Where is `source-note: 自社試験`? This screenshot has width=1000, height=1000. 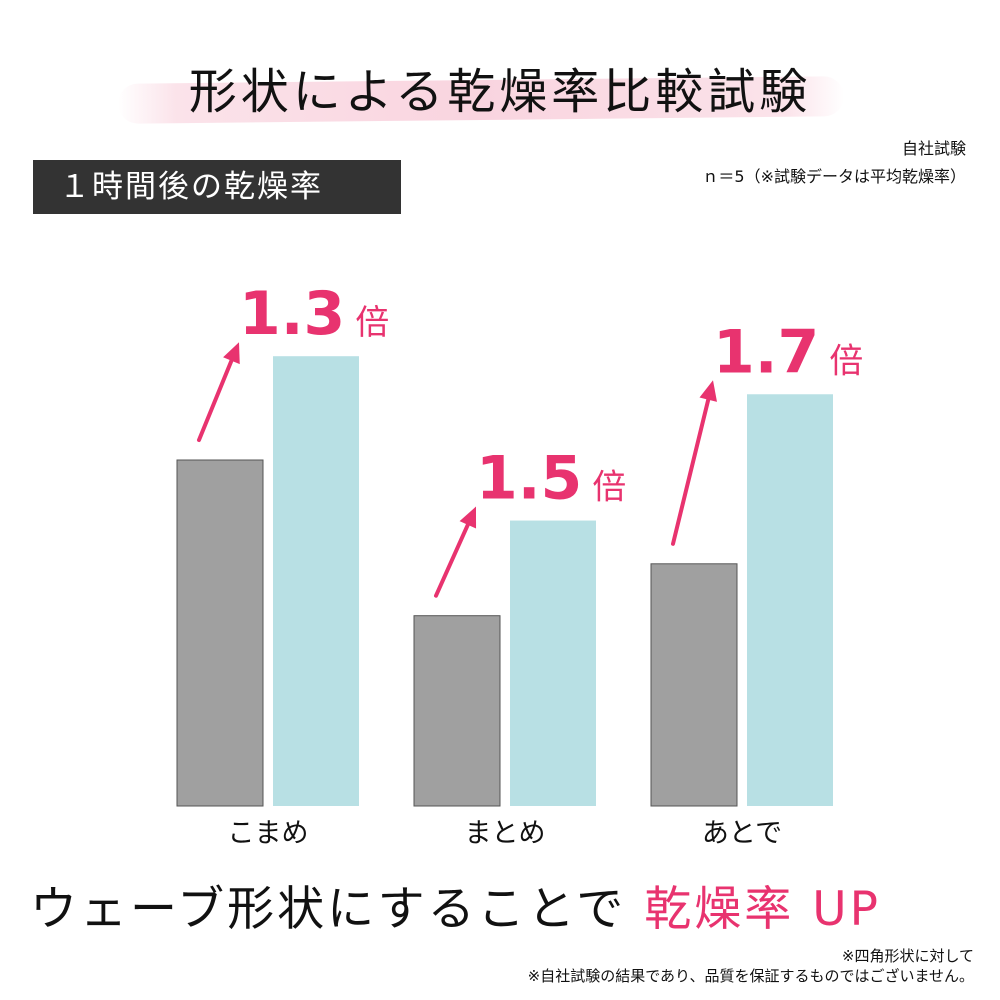 source-note: 自社試験 is located at coordinates (933, 148).